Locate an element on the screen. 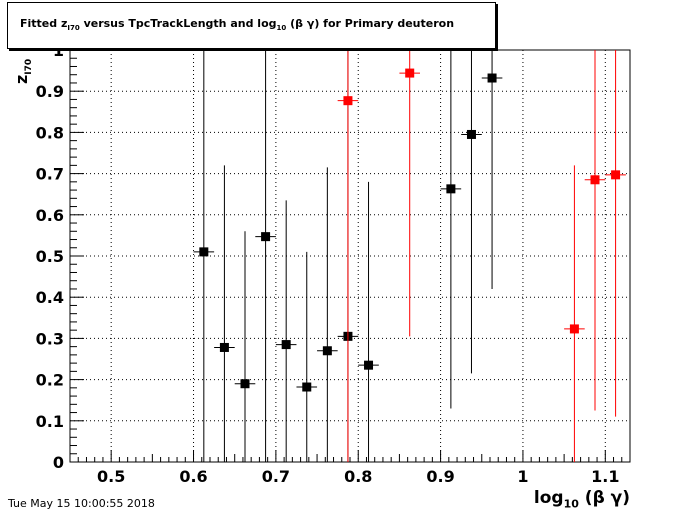  y-tick-label: 0.7 is located at coordinates (50, 174).